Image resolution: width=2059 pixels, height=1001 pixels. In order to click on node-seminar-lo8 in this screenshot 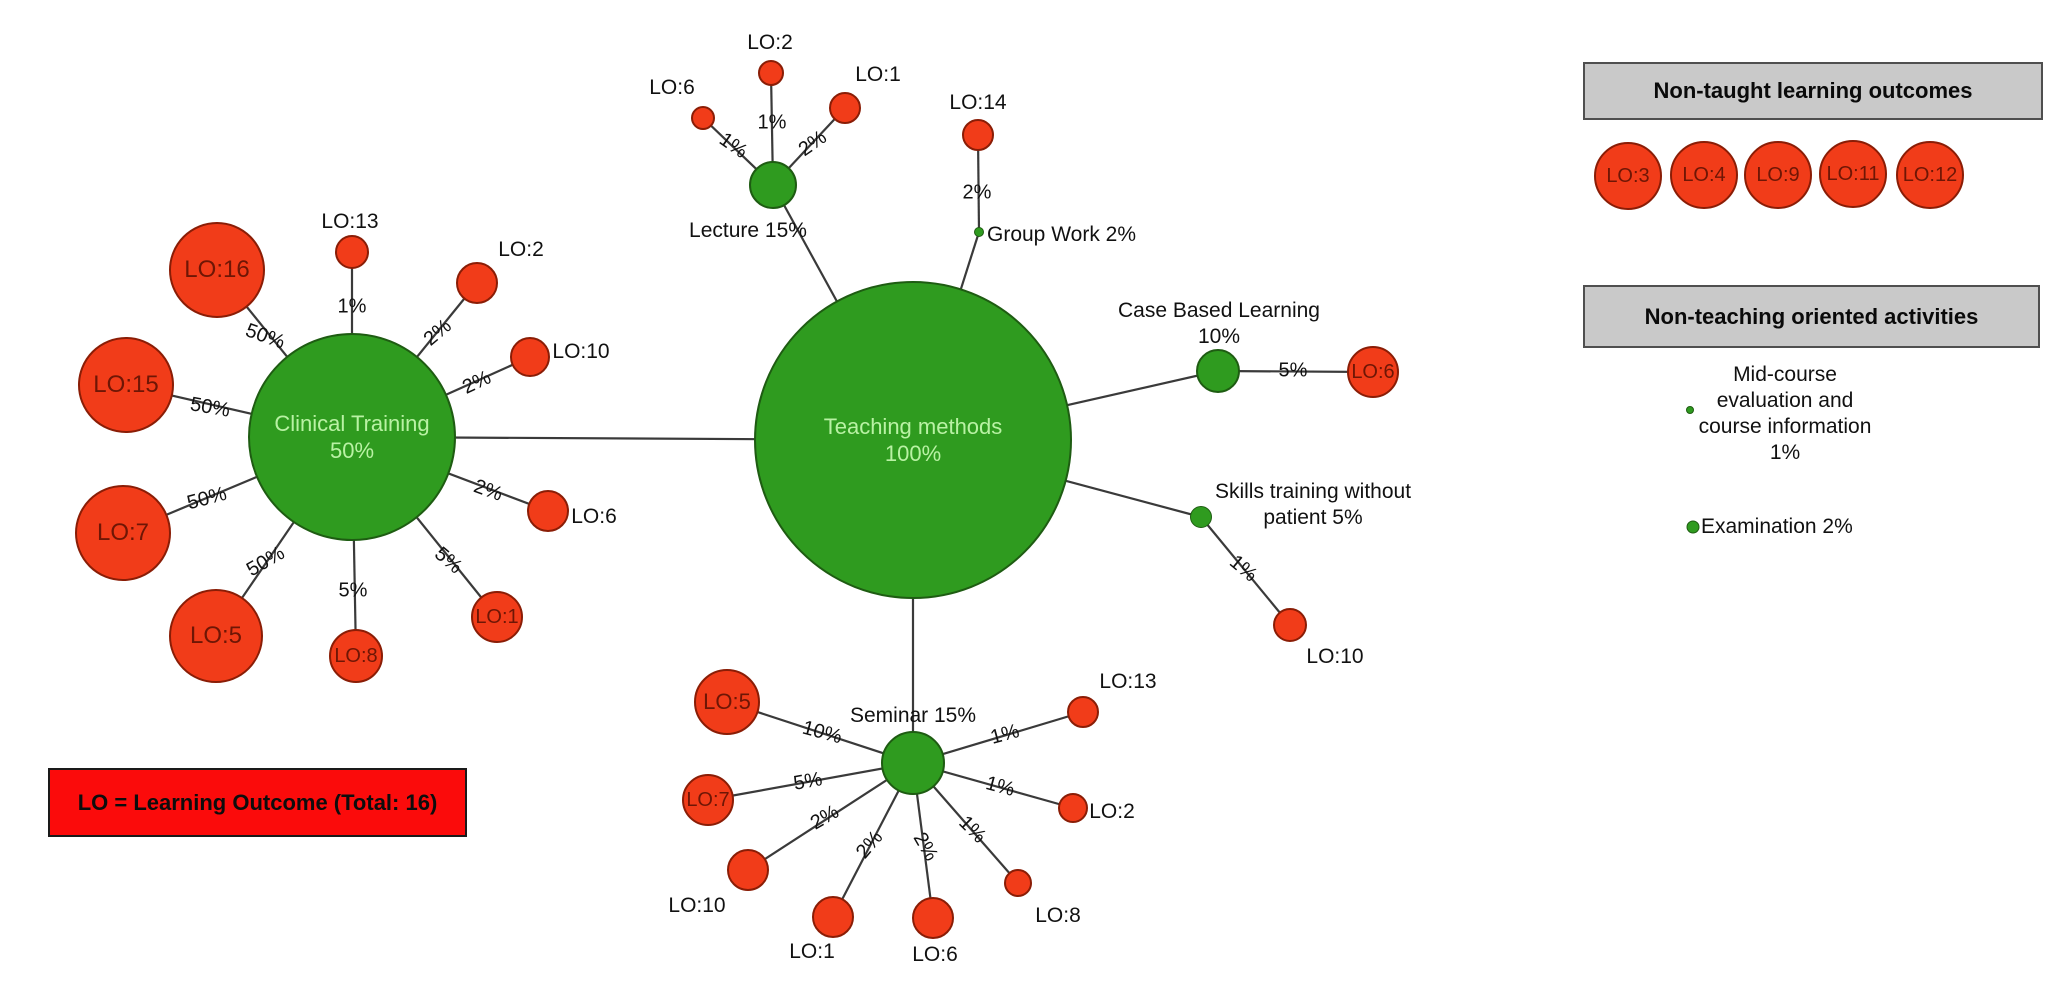, I will do `click(1018, 883)`.